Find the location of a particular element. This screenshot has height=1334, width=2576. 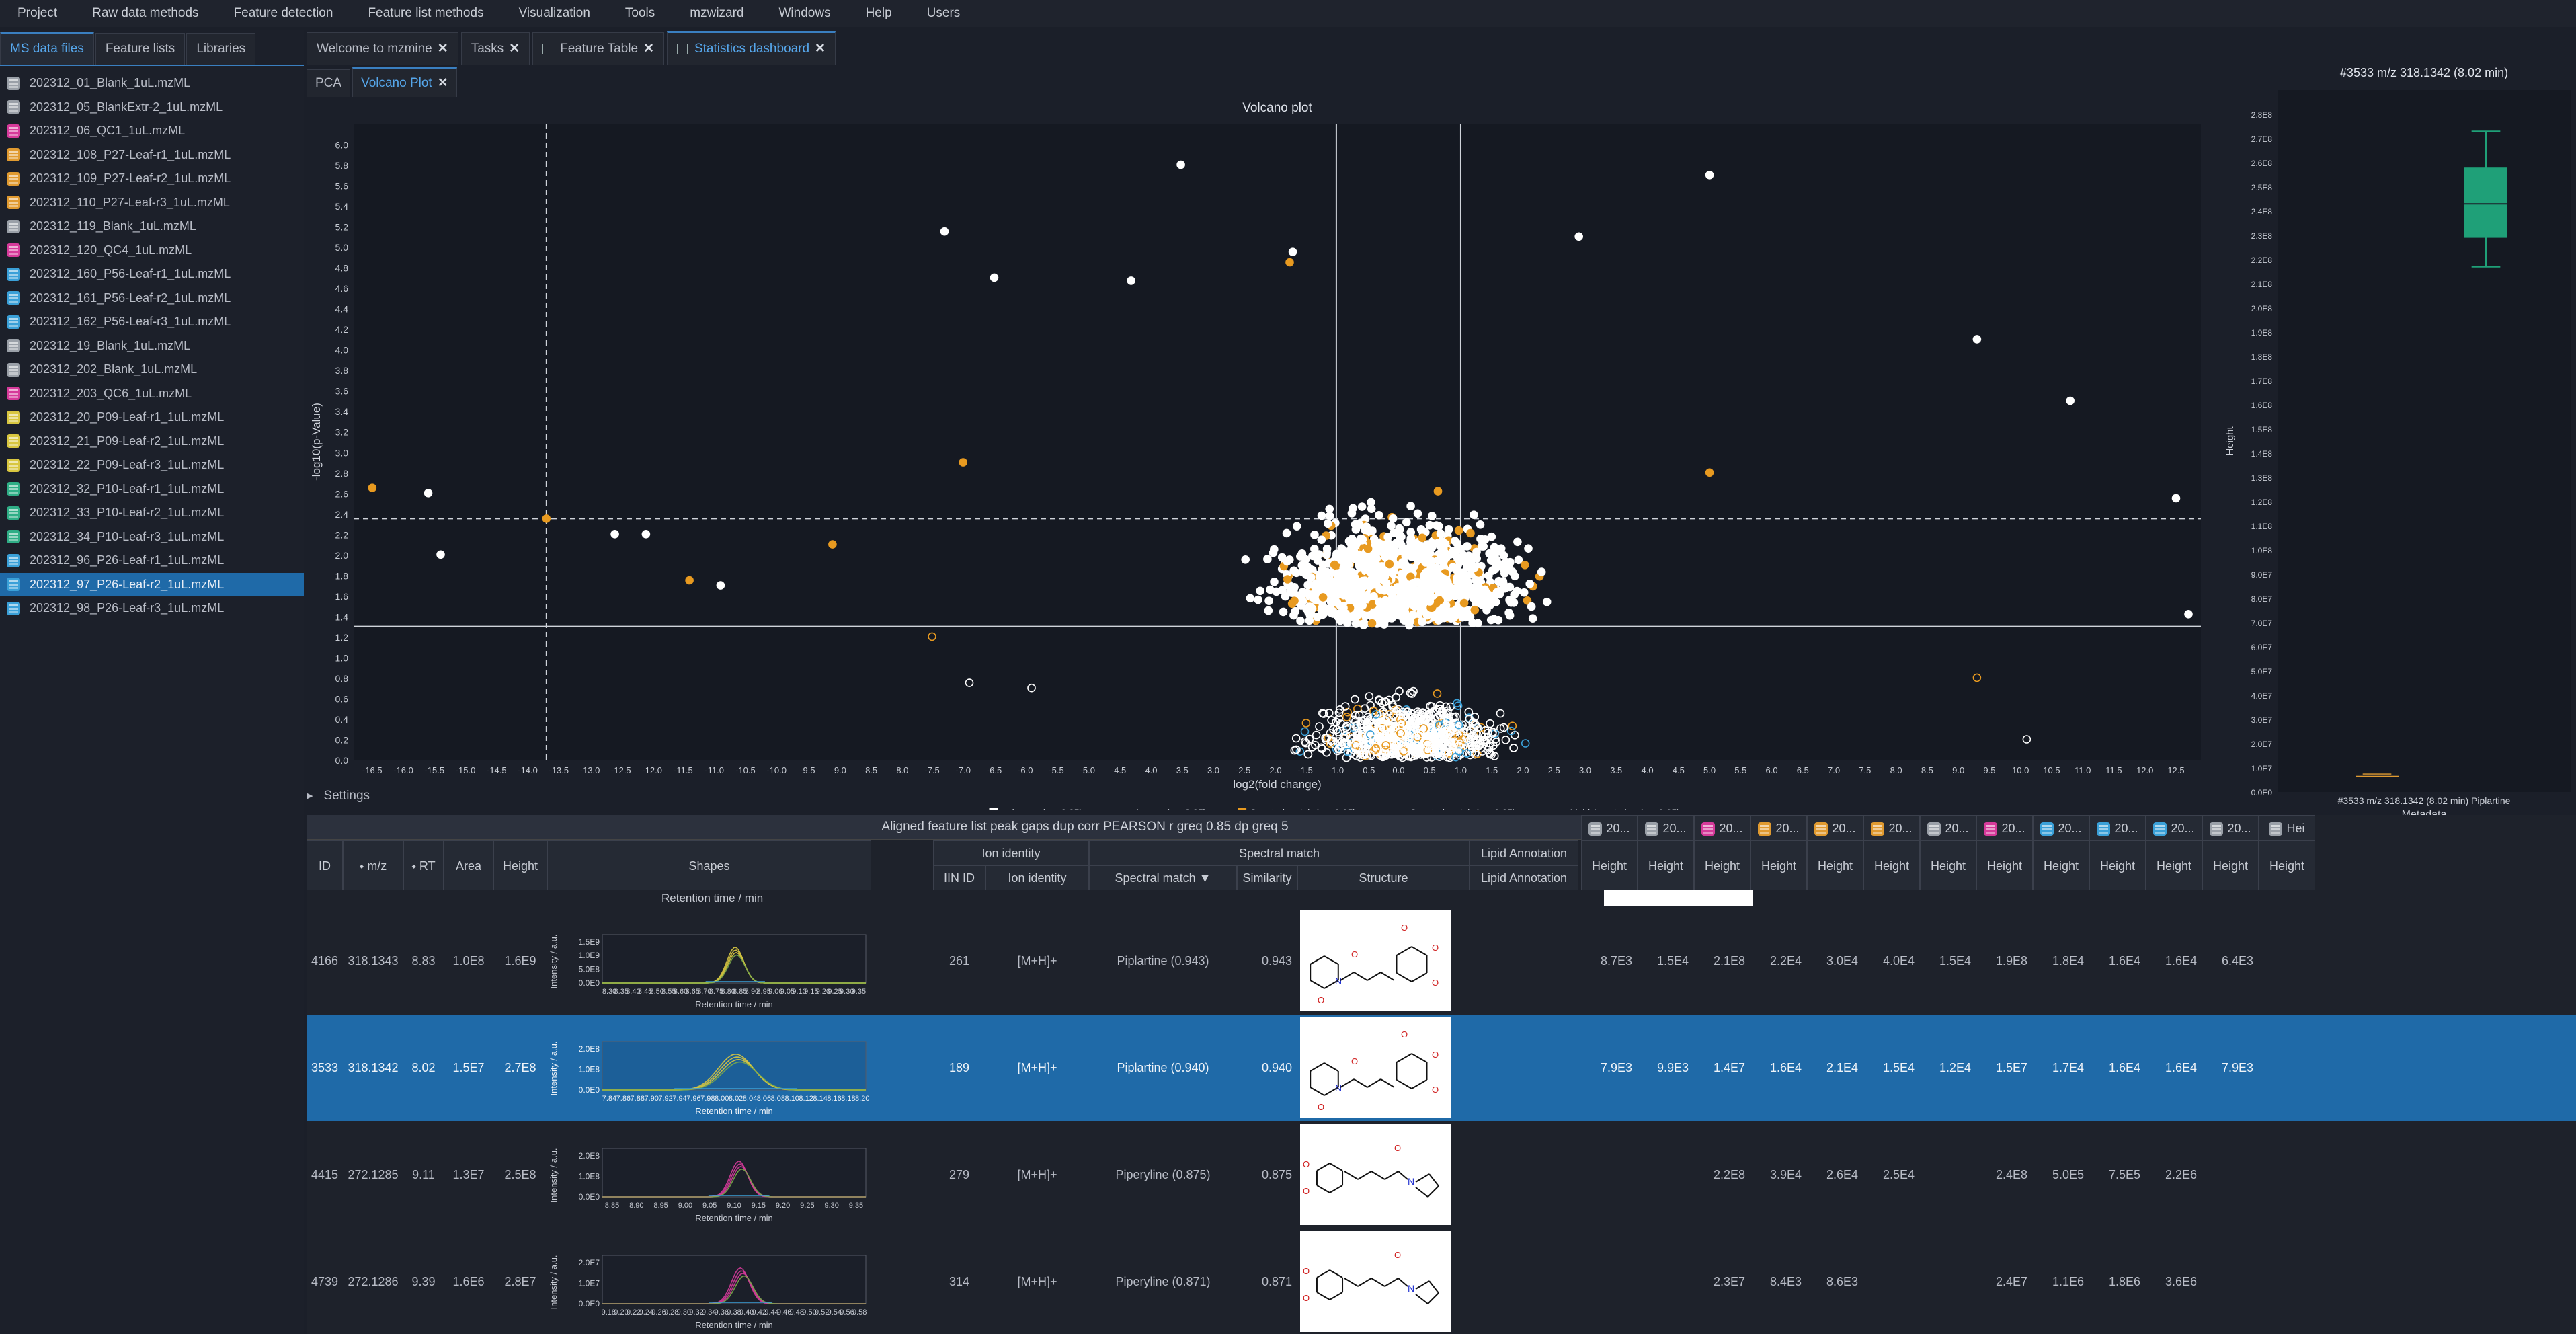

sample-column-header: Hei is located at coordinates (2287, 828).